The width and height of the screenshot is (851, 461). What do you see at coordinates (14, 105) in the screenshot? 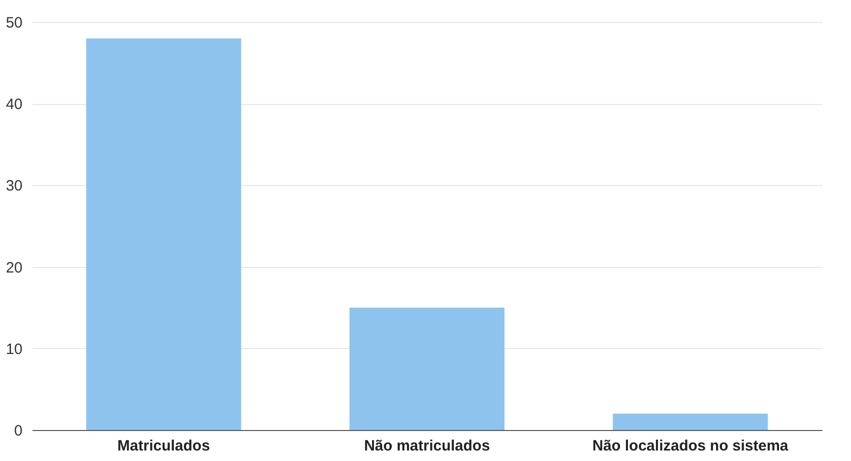
I see `y-tick-label: 40` at bounding box center [14, 105].